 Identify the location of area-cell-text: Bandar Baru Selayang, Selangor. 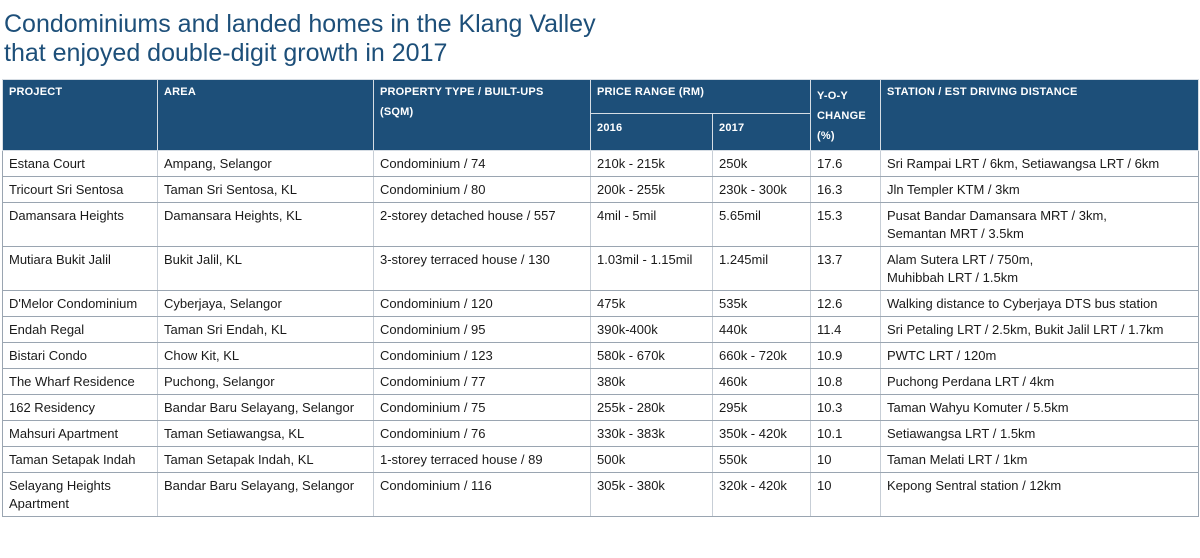
(259, 407).